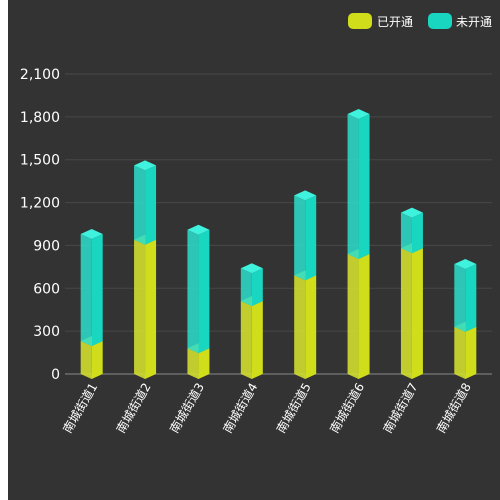 The image size is (500, 500). Describe the element at coordinates (133, 408) in the screenshot. I see `x-tick-label: 南城街道2` at that location.